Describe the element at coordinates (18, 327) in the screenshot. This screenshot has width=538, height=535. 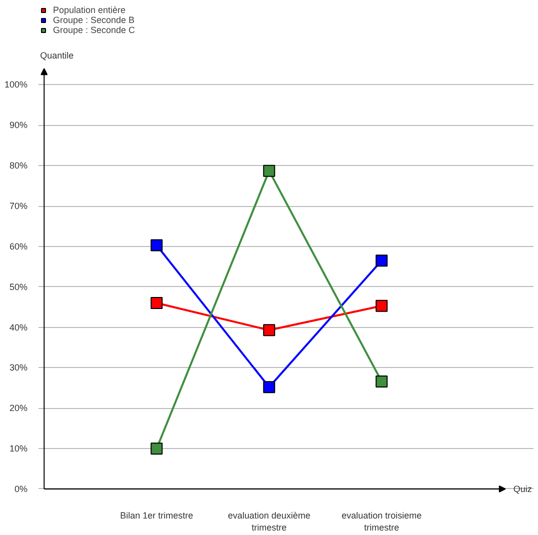
I see `y-tick-label: 40%` at that location.